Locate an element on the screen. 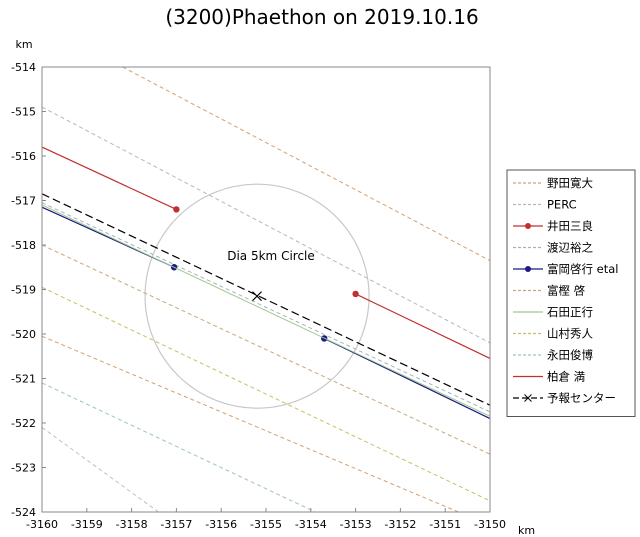  y-tick-label: -514 is located at coordinates (23, 67).